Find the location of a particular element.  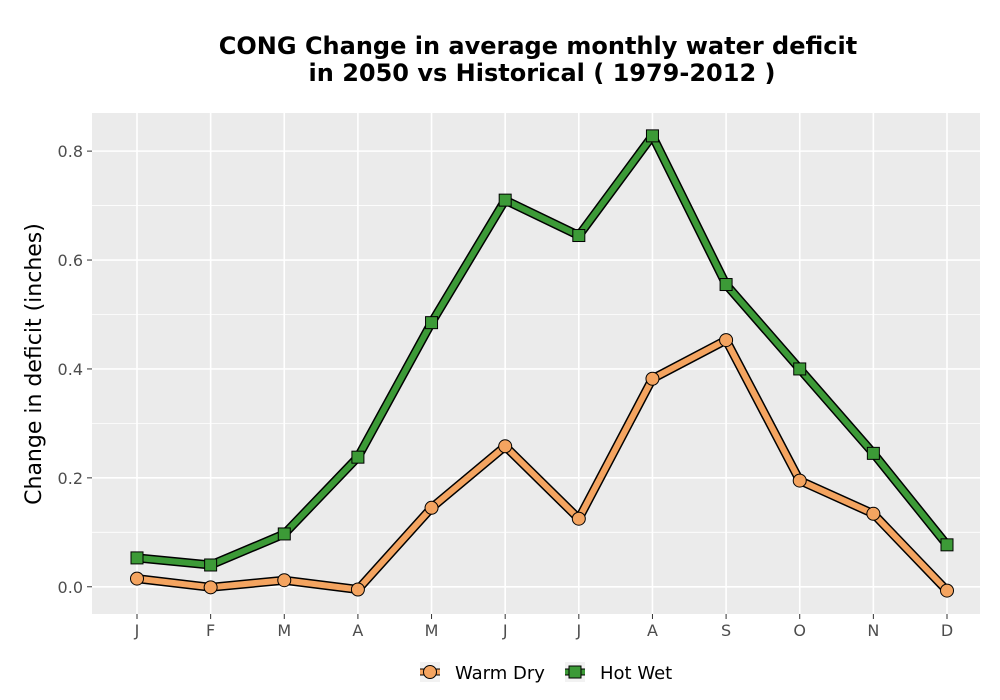

legend-label: Hot Wet is located at coordinates (636, 673).